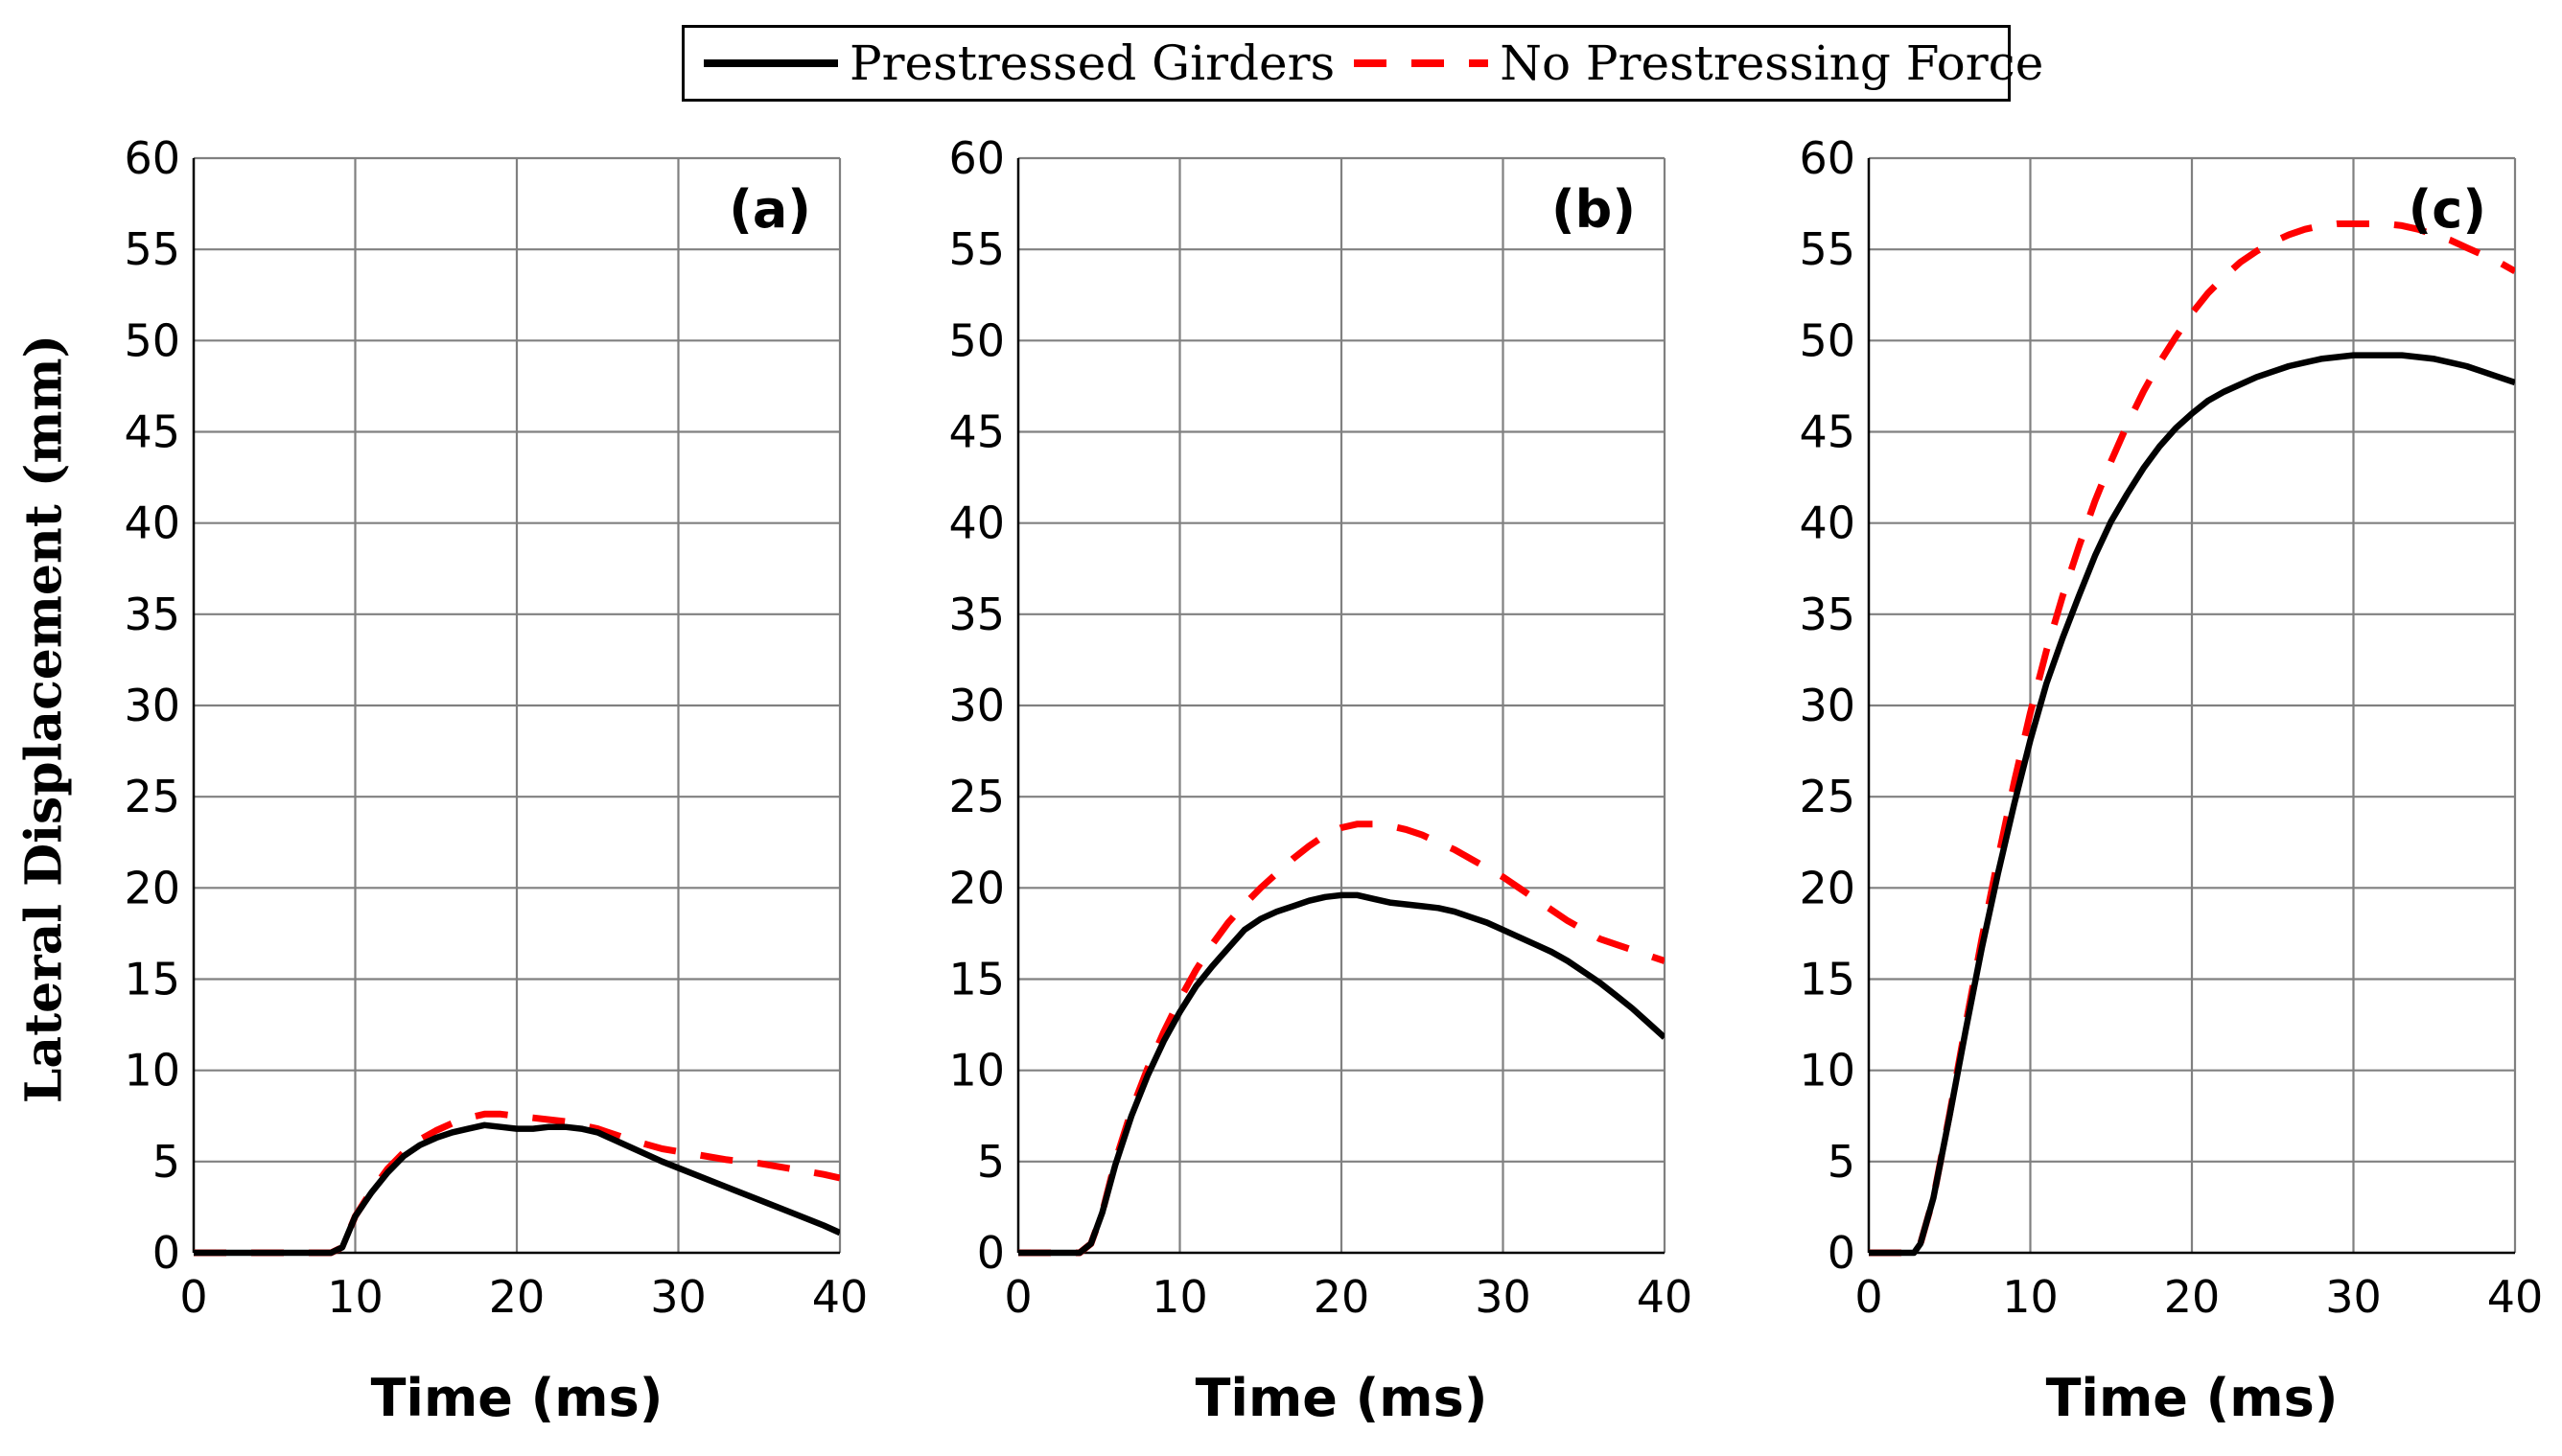 The width and height of the screenshot is (2562, 1456). Describe the element at coordinates (1593, 209) in the screenshot. I see `panel-label: (b)` at that location.